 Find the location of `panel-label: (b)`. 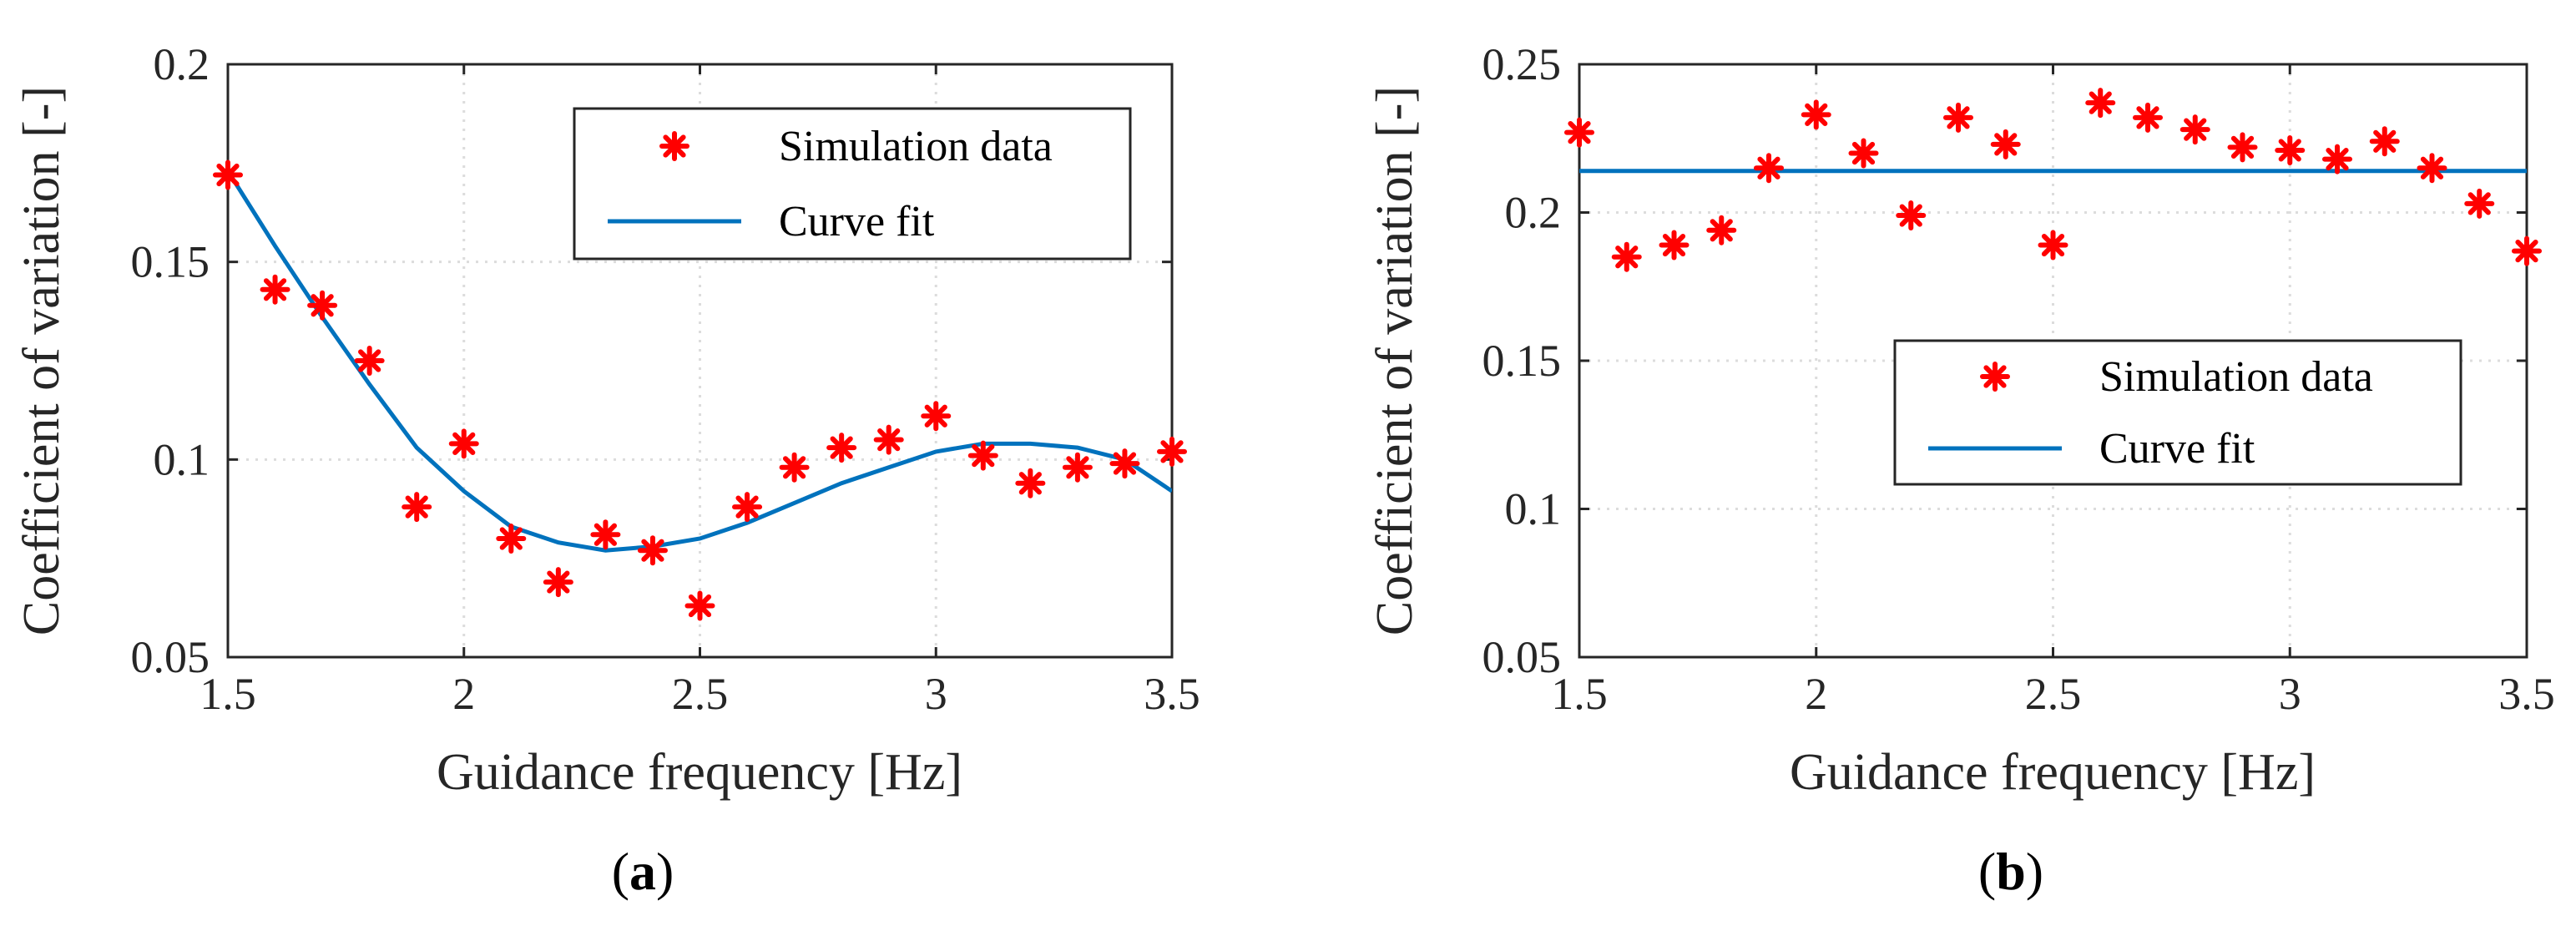

panel-label: (b) is located at coordinates (2010, 871).